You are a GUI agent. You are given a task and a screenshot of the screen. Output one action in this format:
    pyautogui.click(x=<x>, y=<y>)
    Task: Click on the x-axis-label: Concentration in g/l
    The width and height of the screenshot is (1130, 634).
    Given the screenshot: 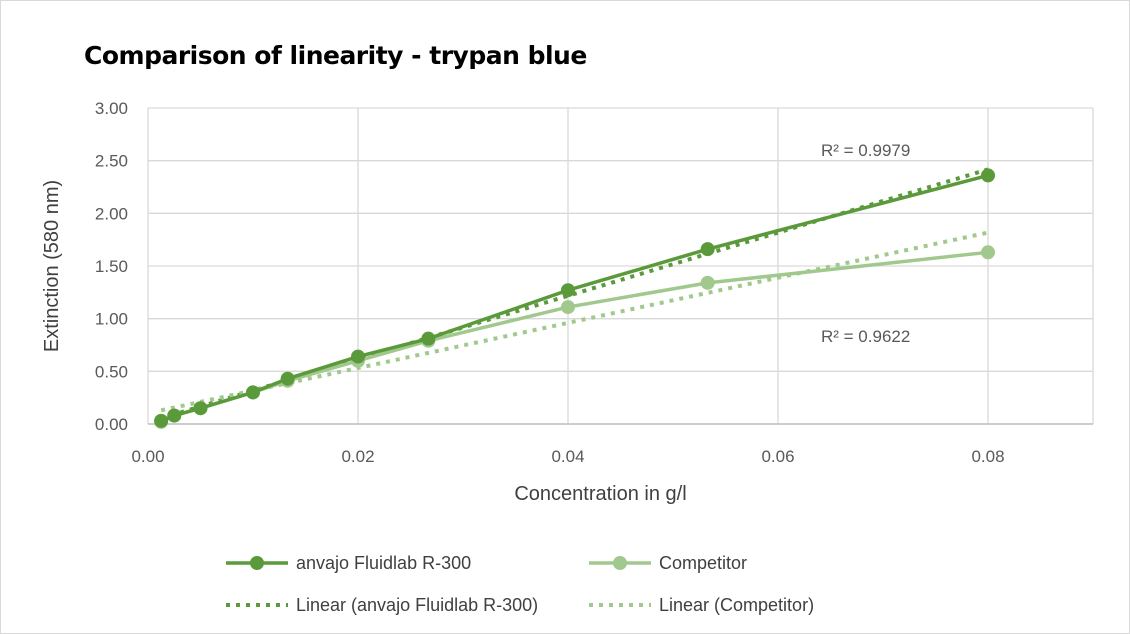 What is the action you would take?
    pyautogui.click(x=600, y=494)
    